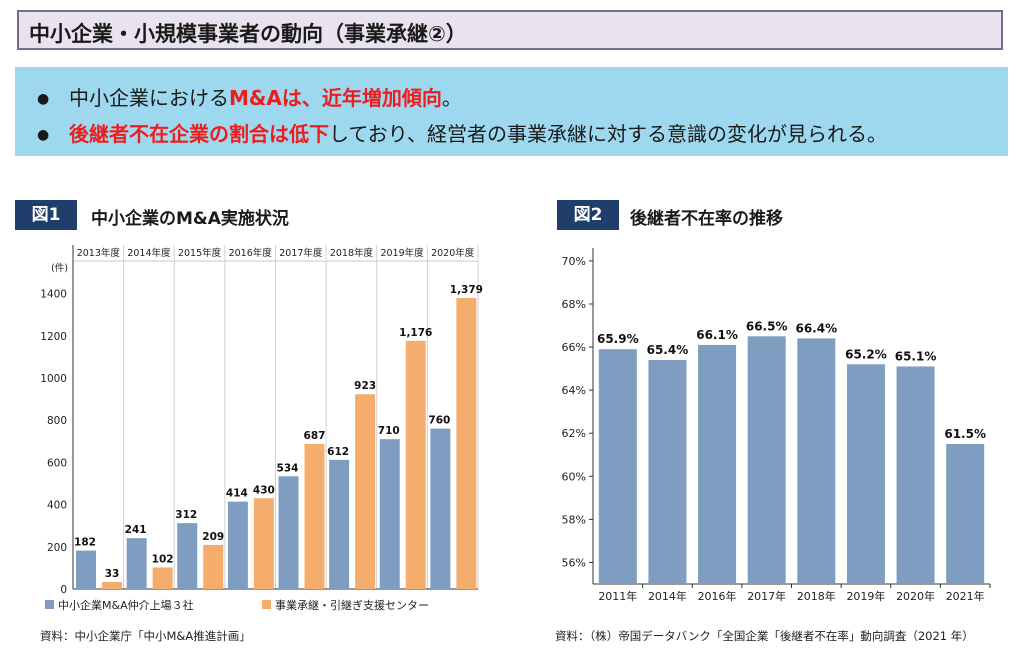  Describe the element at coordinates (315, 436) in the screenshot. I see `data-label: 687` at that location.